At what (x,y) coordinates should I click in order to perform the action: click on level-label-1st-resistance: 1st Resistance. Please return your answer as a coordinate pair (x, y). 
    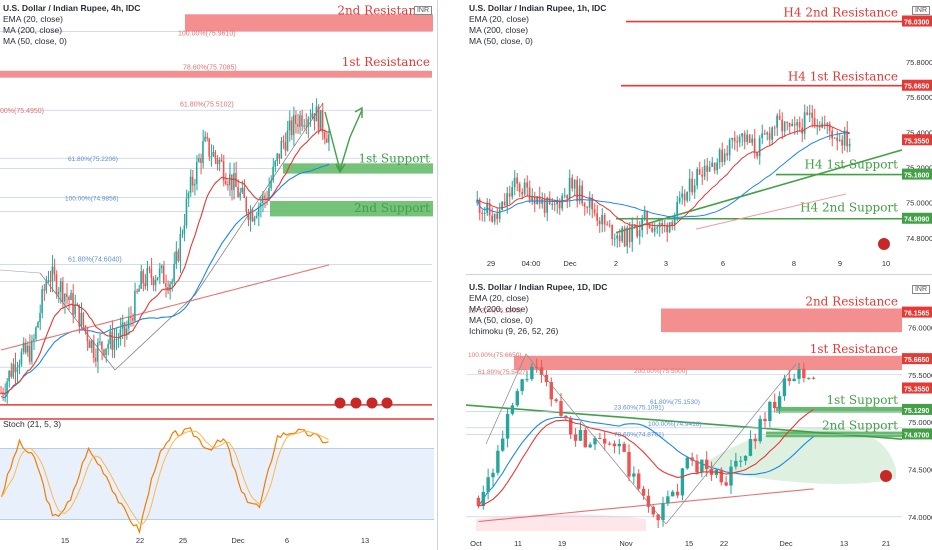
    Looking at the image, I should click on (854, 349).